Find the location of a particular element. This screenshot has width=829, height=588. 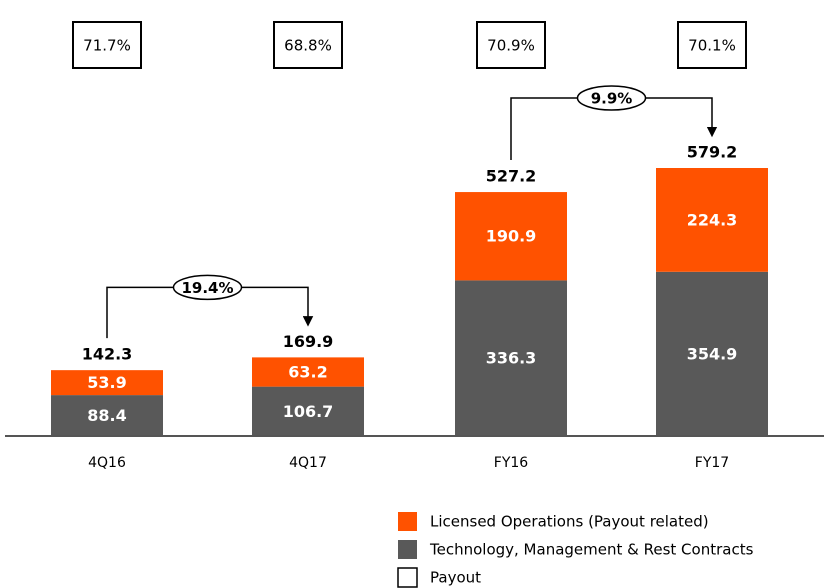

total-label: 142.3 is located at coordinates (107, 354).